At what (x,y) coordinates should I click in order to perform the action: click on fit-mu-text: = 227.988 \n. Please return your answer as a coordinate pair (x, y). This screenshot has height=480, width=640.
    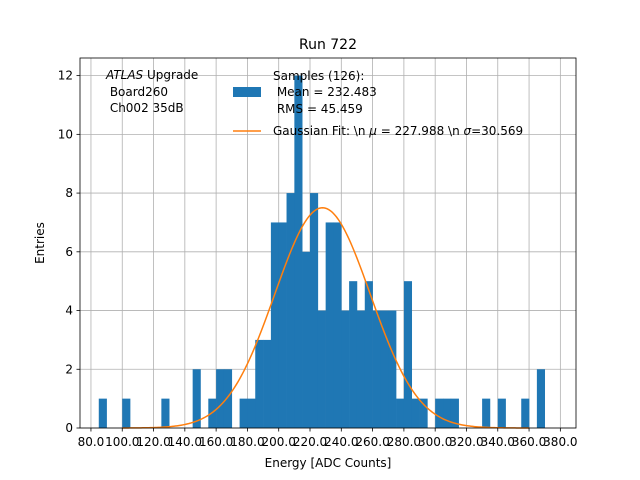
    Looking at the image, I should click on (420, 131).